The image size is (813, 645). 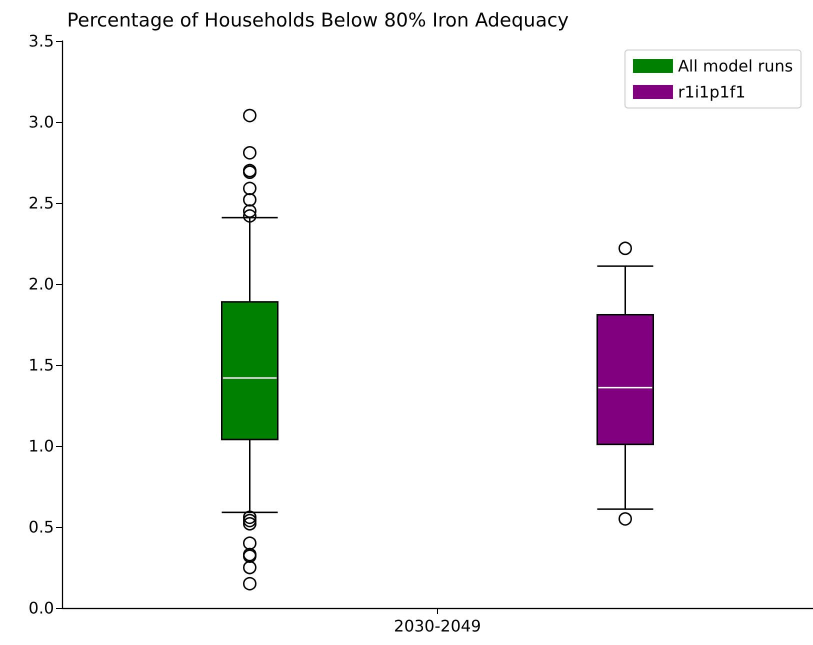 I want to click on y-tick-label: 1.0, so click(x=41, y=446).